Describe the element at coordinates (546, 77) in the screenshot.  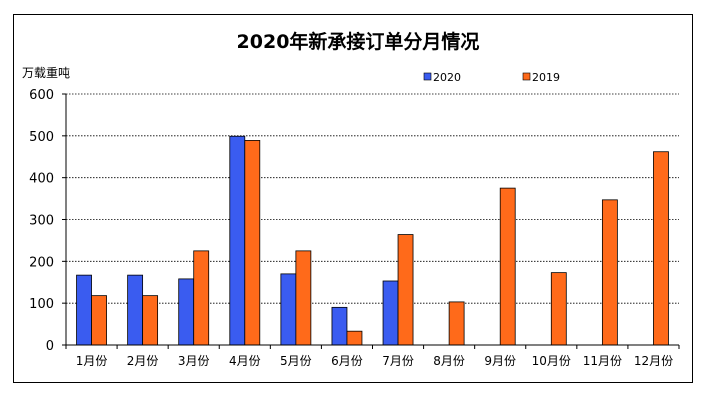
I see `legend-label-2019: 2019` at that location.